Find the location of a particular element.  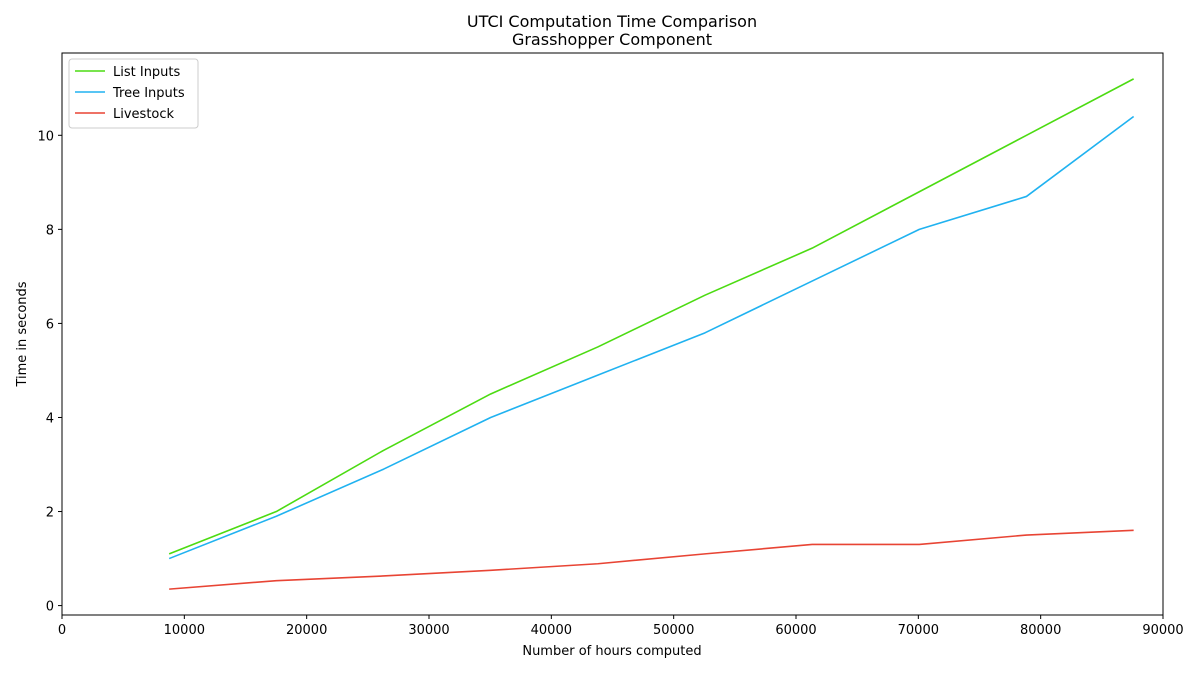

x-tick-label: 0 is located at coordinates (62, 630).